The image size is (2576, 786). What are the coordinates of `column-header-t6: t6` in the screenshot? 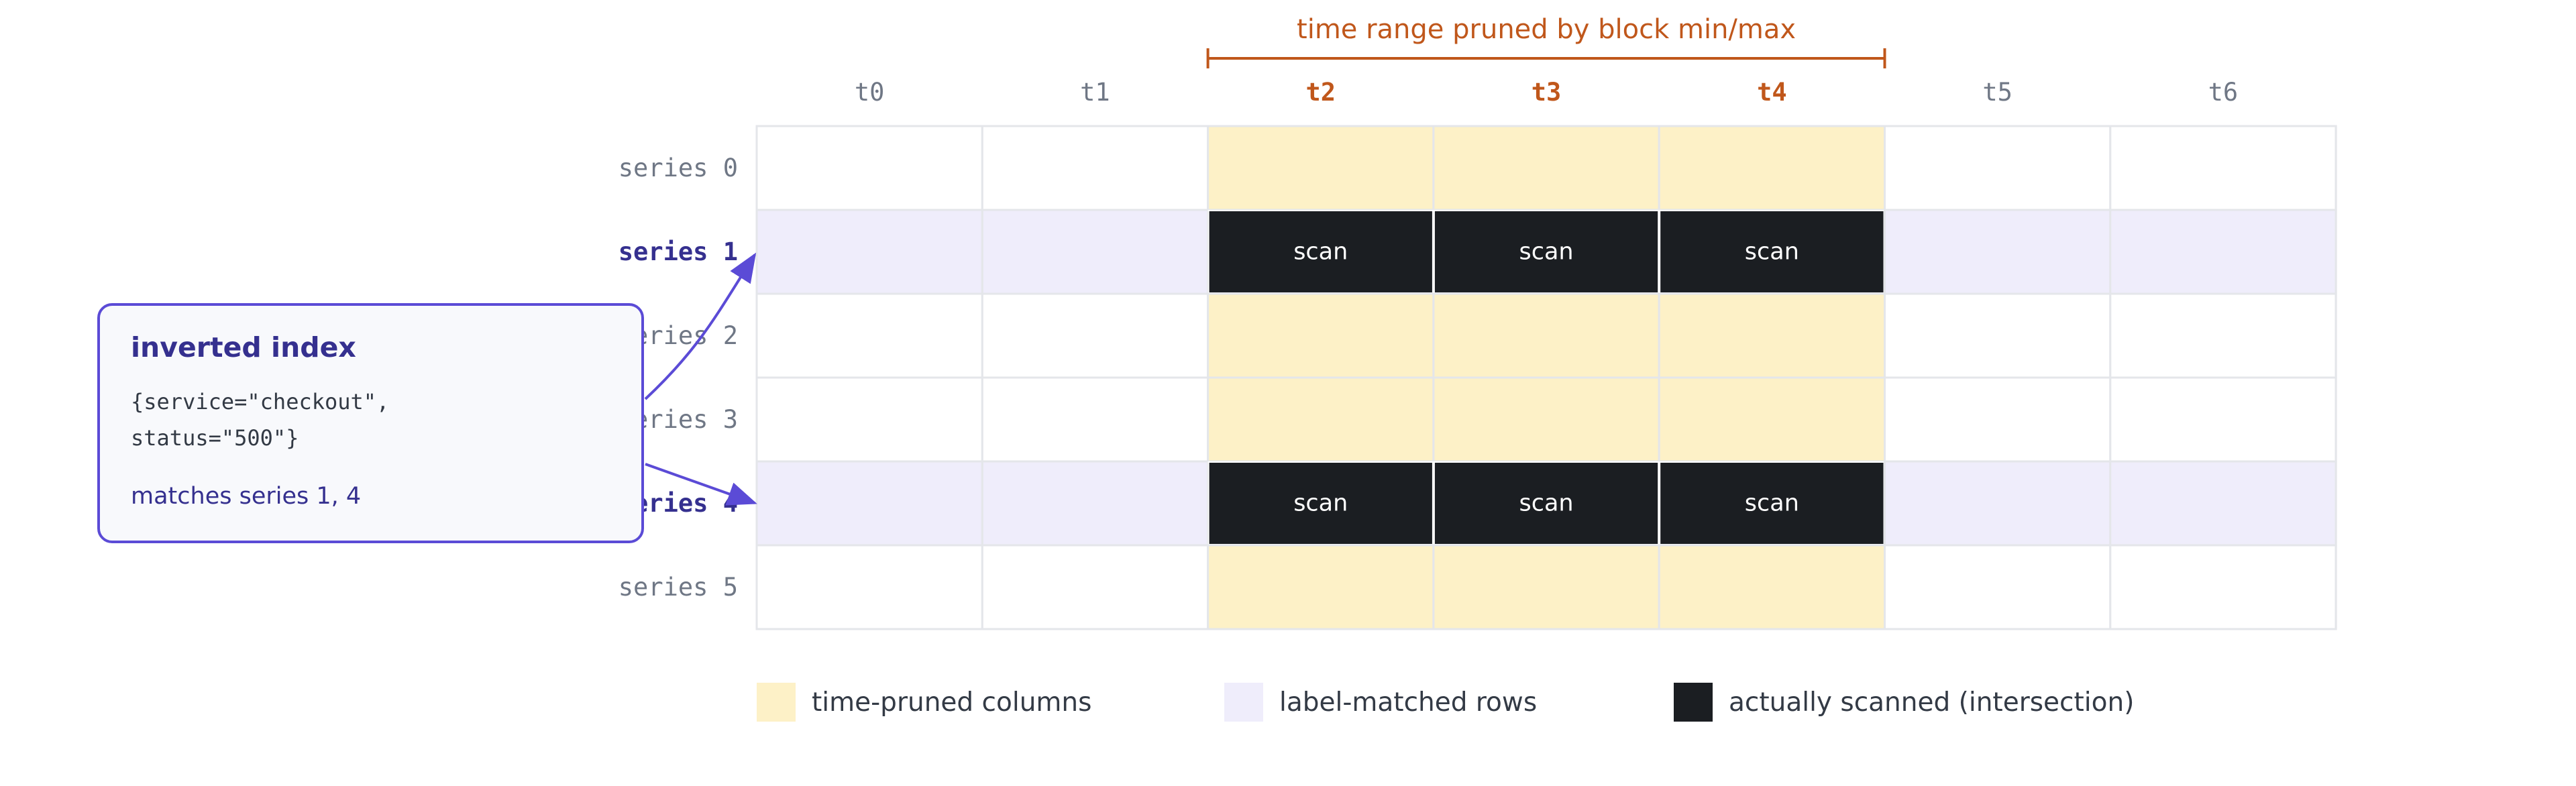 It's located at (2223, 92).